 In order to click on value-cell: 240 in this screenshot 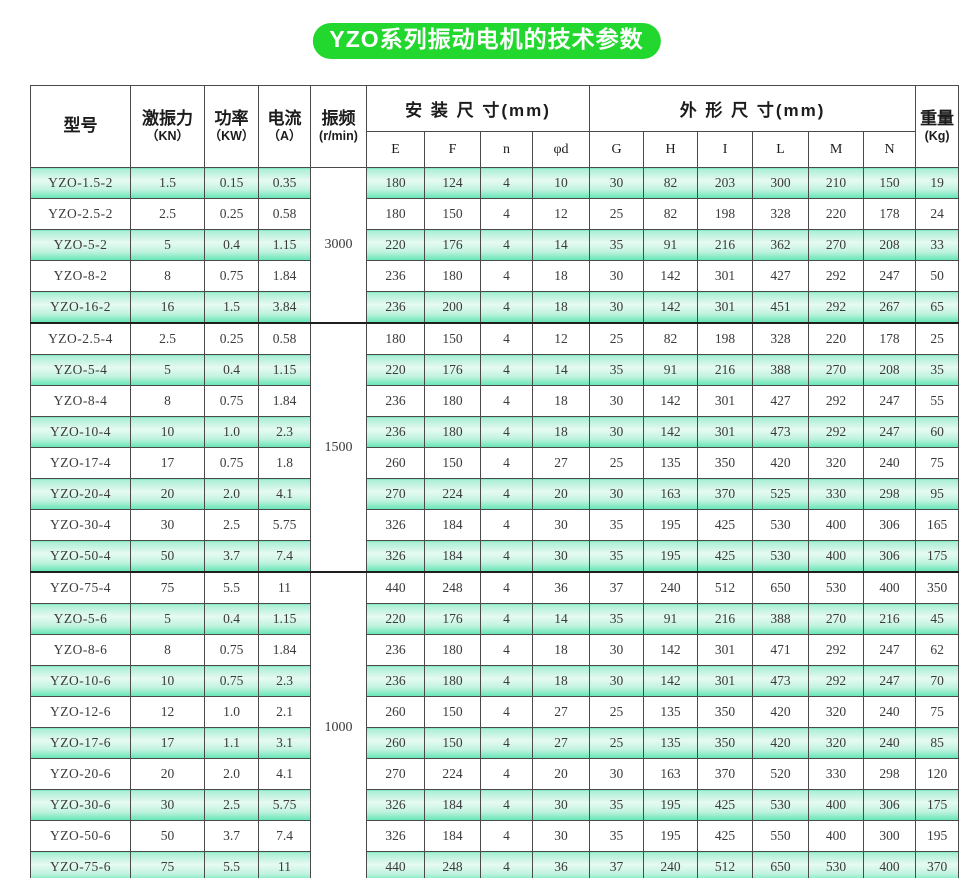, I will do `click(671, 587)`.